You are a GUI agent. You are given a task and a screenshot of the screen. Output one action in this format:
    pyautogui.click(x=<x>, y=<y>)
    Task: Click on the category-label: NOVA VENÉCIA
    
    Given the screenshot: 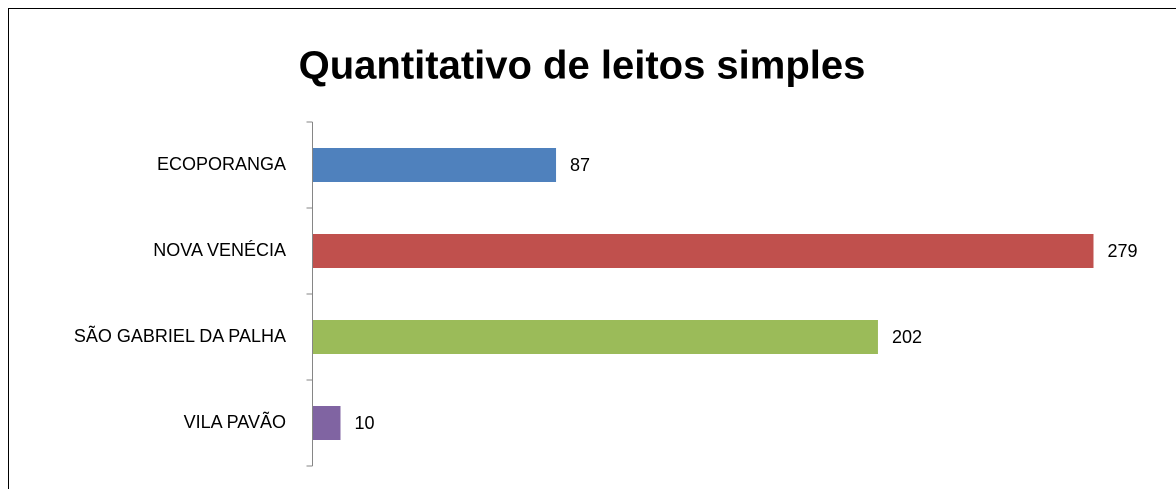 What is the action you would take?
    pyautogui.click(x=219, y=250)
    